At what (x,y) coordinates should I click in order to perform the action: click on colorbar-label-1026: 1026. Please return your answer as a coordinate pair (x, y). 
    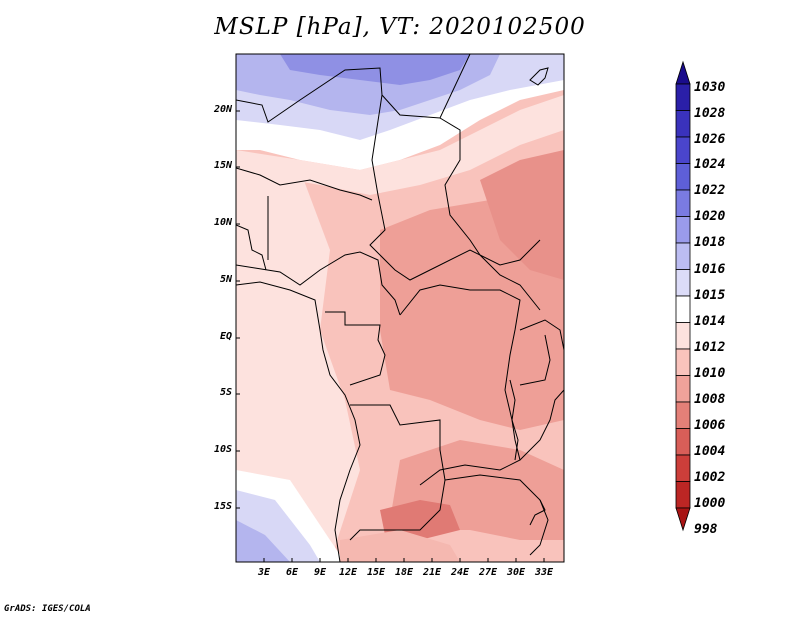
    Looking at the image, I should click on (710, 139).